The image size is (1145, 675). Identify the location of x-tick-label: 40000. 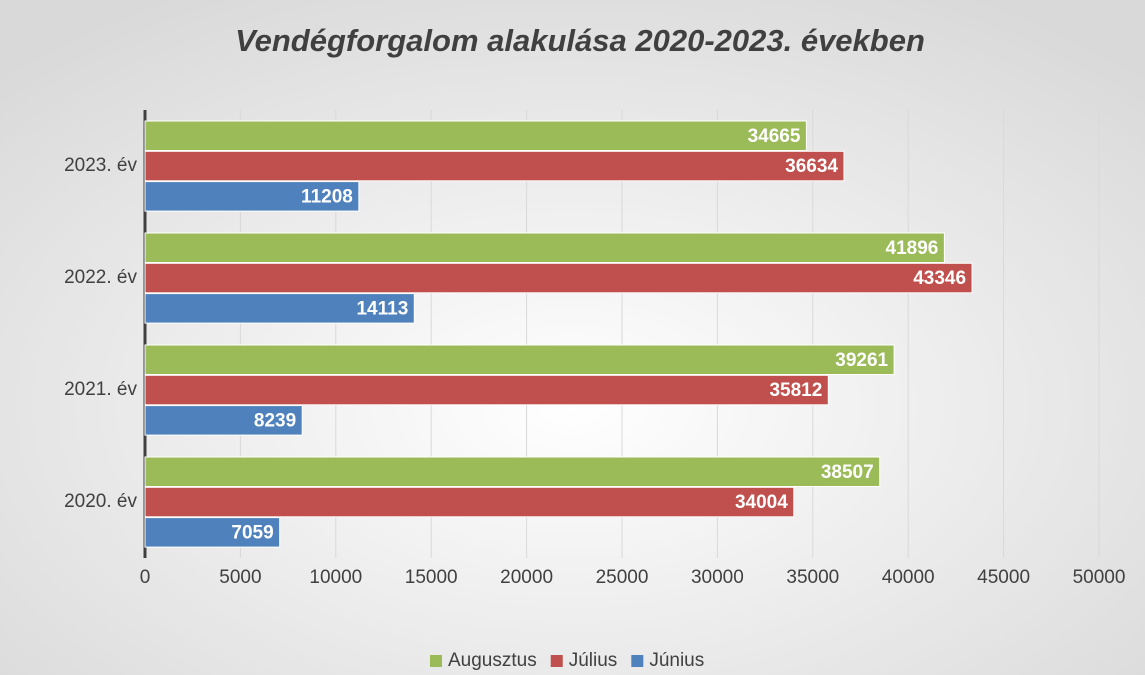
(908, 577).